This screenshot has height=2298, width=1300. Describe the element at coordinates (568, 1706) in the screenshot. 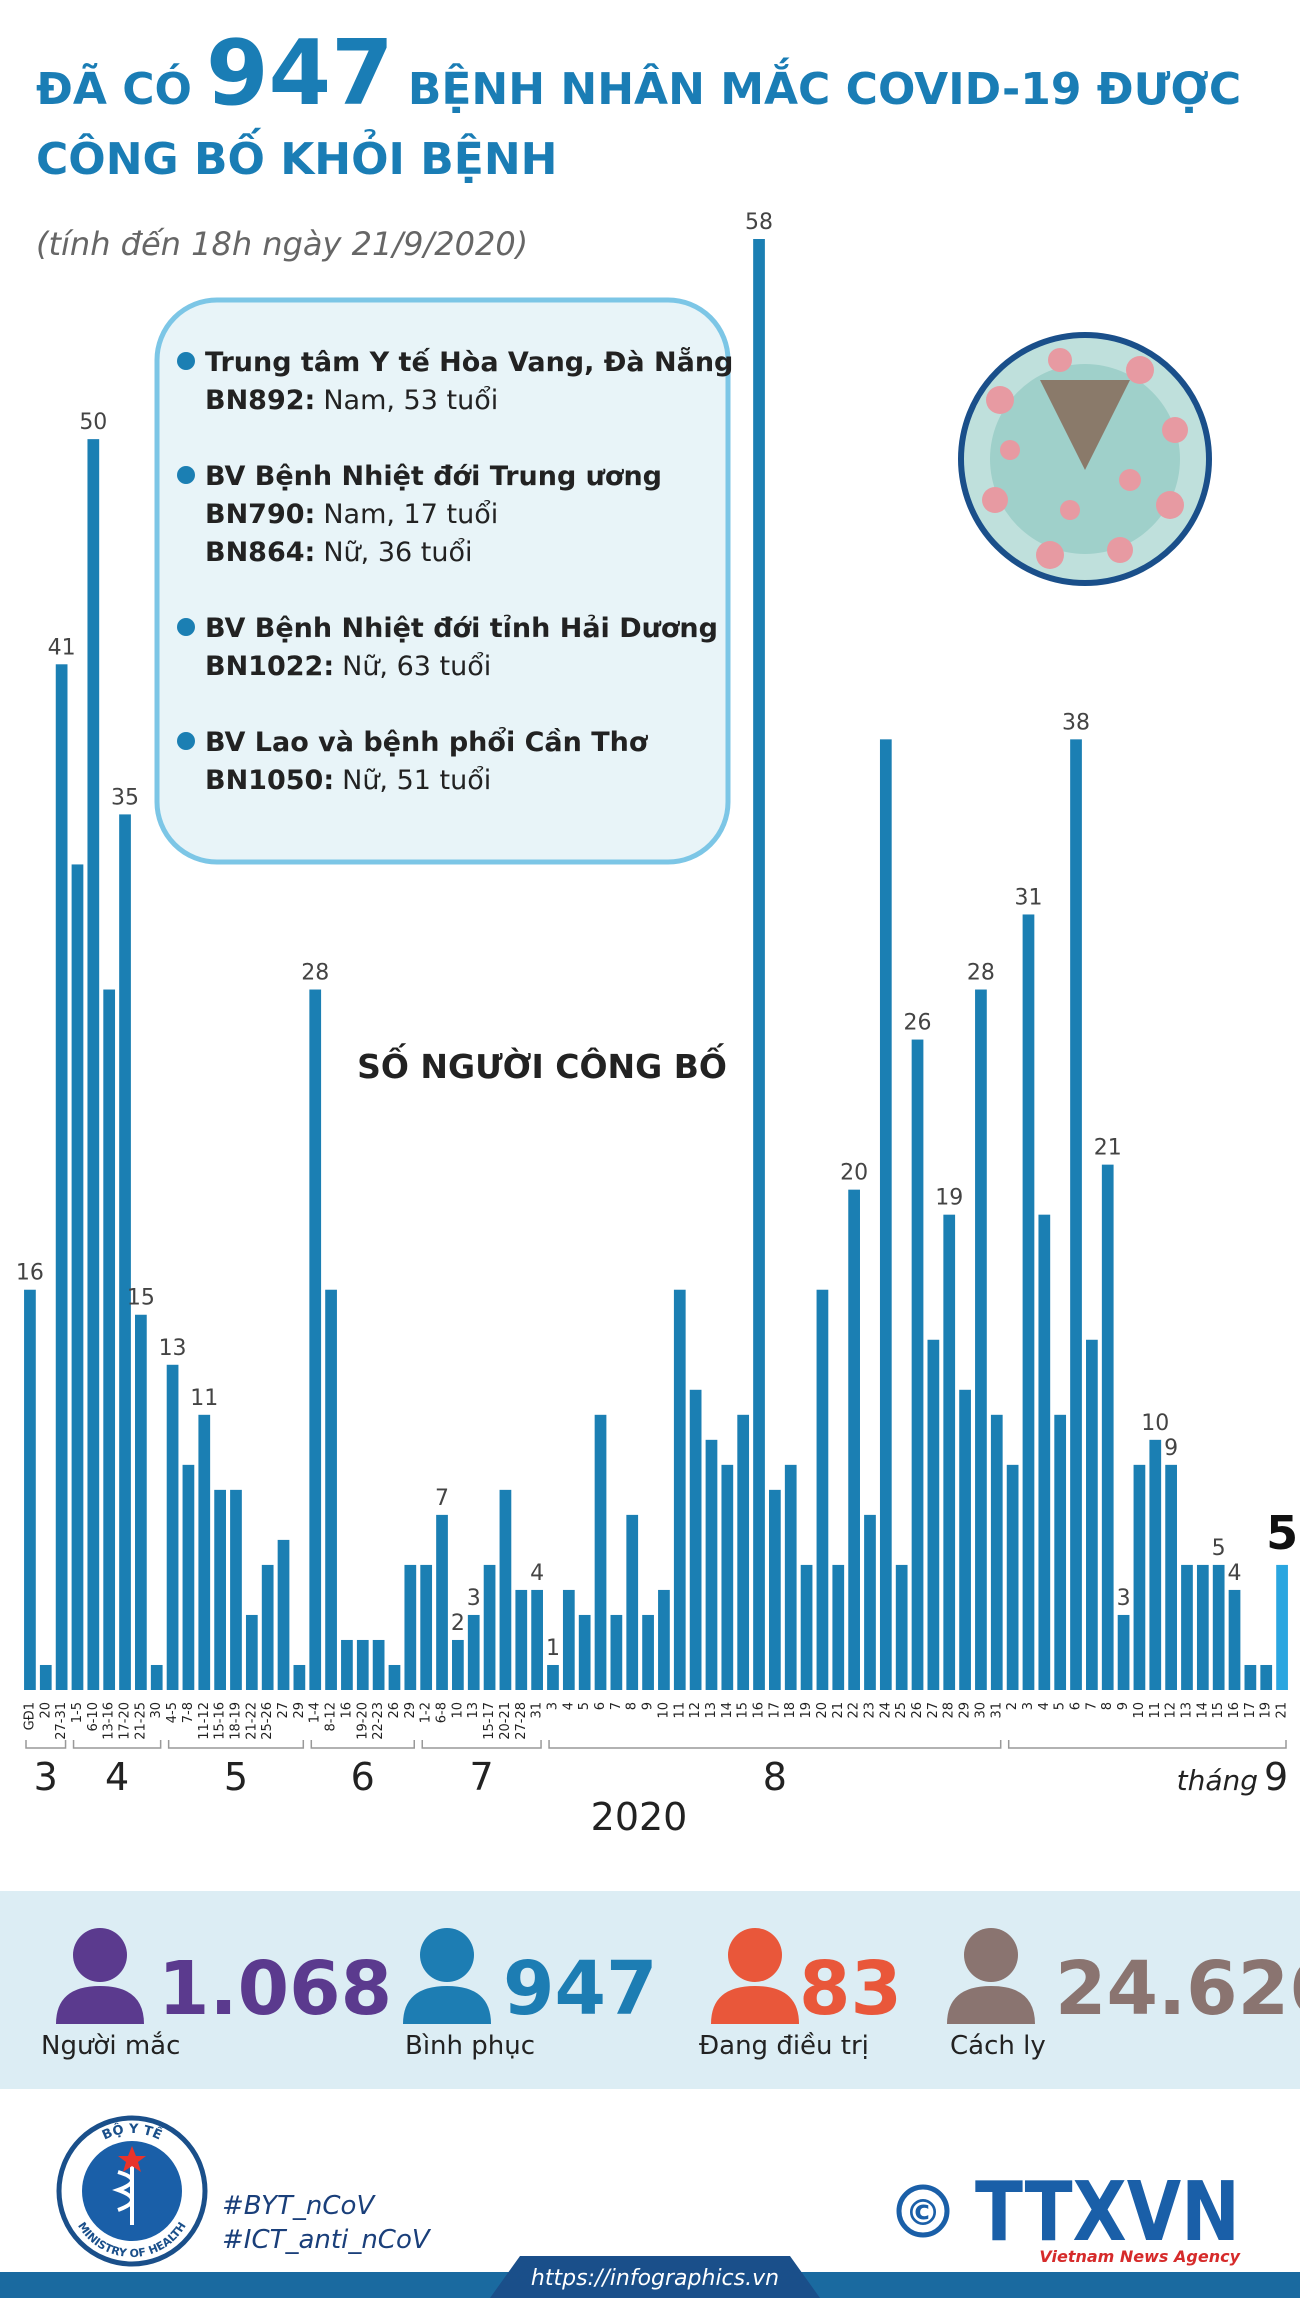

I see `x-tick-label: 4` at that location.